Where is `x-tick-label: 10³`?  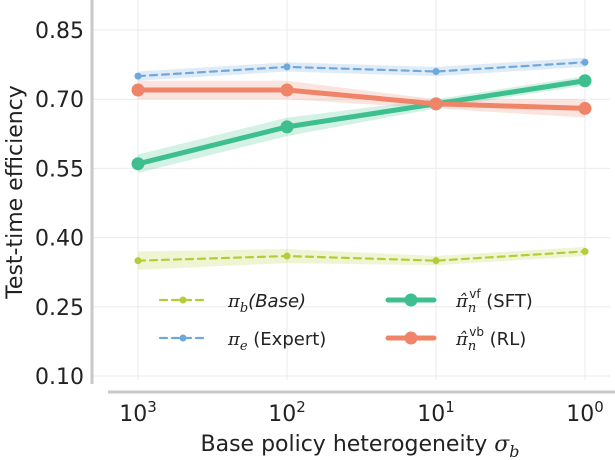 x-tick-label: 10³ is located at coordinates (138, 412).